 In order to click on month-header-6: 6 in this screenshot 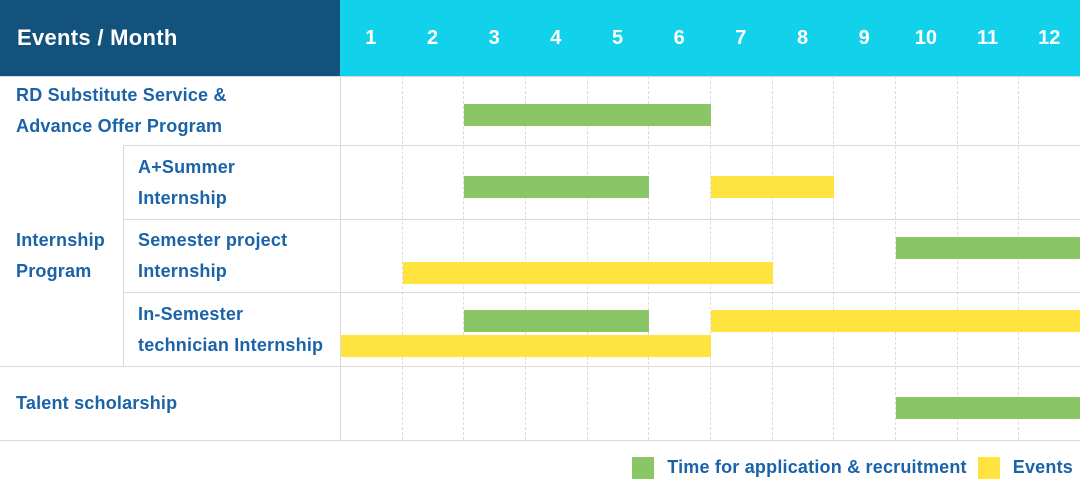, I will do `click(679, 37)`.